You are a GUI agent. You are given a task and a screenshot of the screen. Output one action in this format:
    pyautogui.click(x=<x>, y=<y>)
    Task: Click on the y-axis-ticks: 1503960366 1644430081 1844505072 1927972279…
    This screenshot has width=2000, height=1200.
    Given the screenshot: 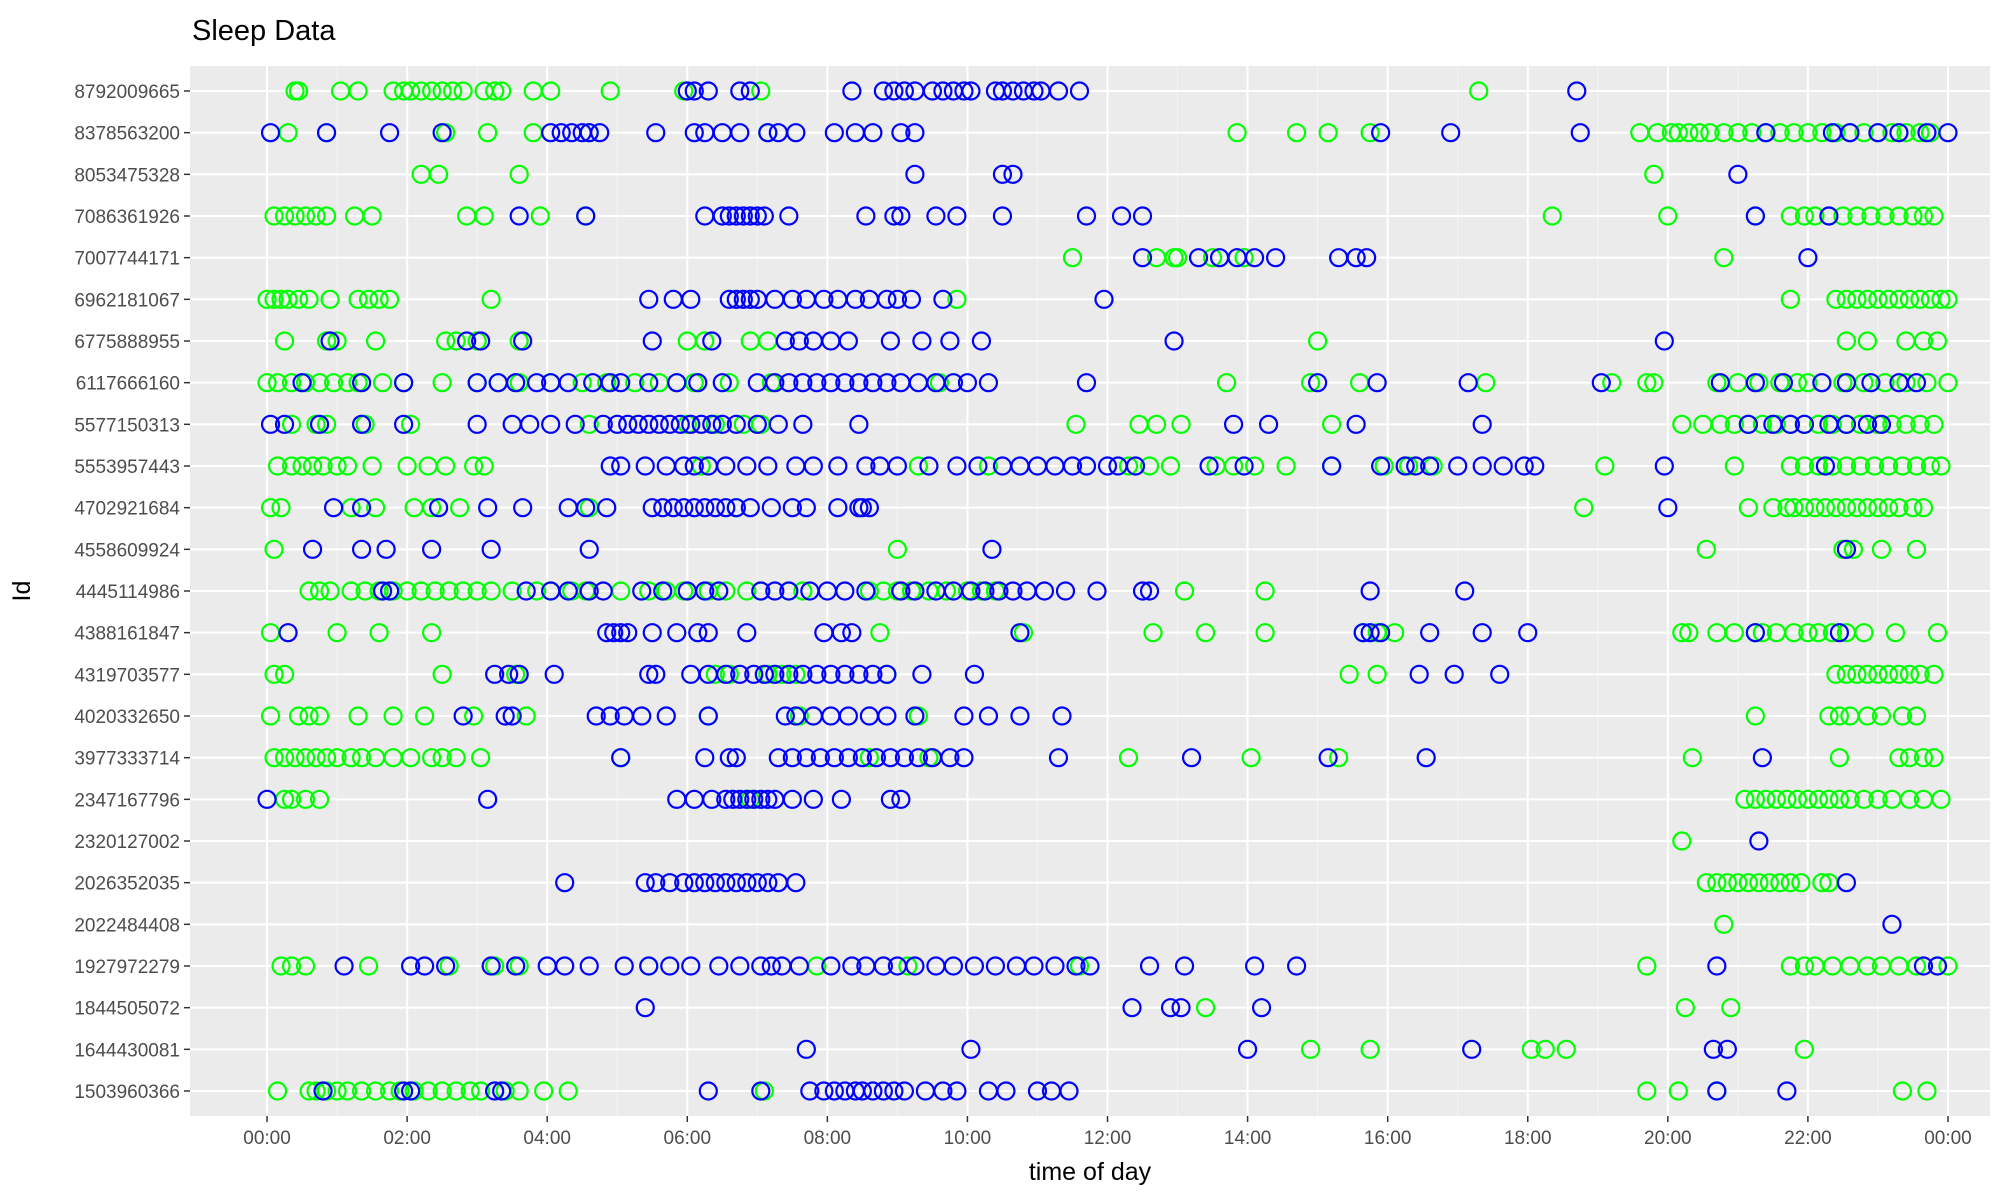 What is the action you would take?
    pyautogui.click(x=132, y=592)
    